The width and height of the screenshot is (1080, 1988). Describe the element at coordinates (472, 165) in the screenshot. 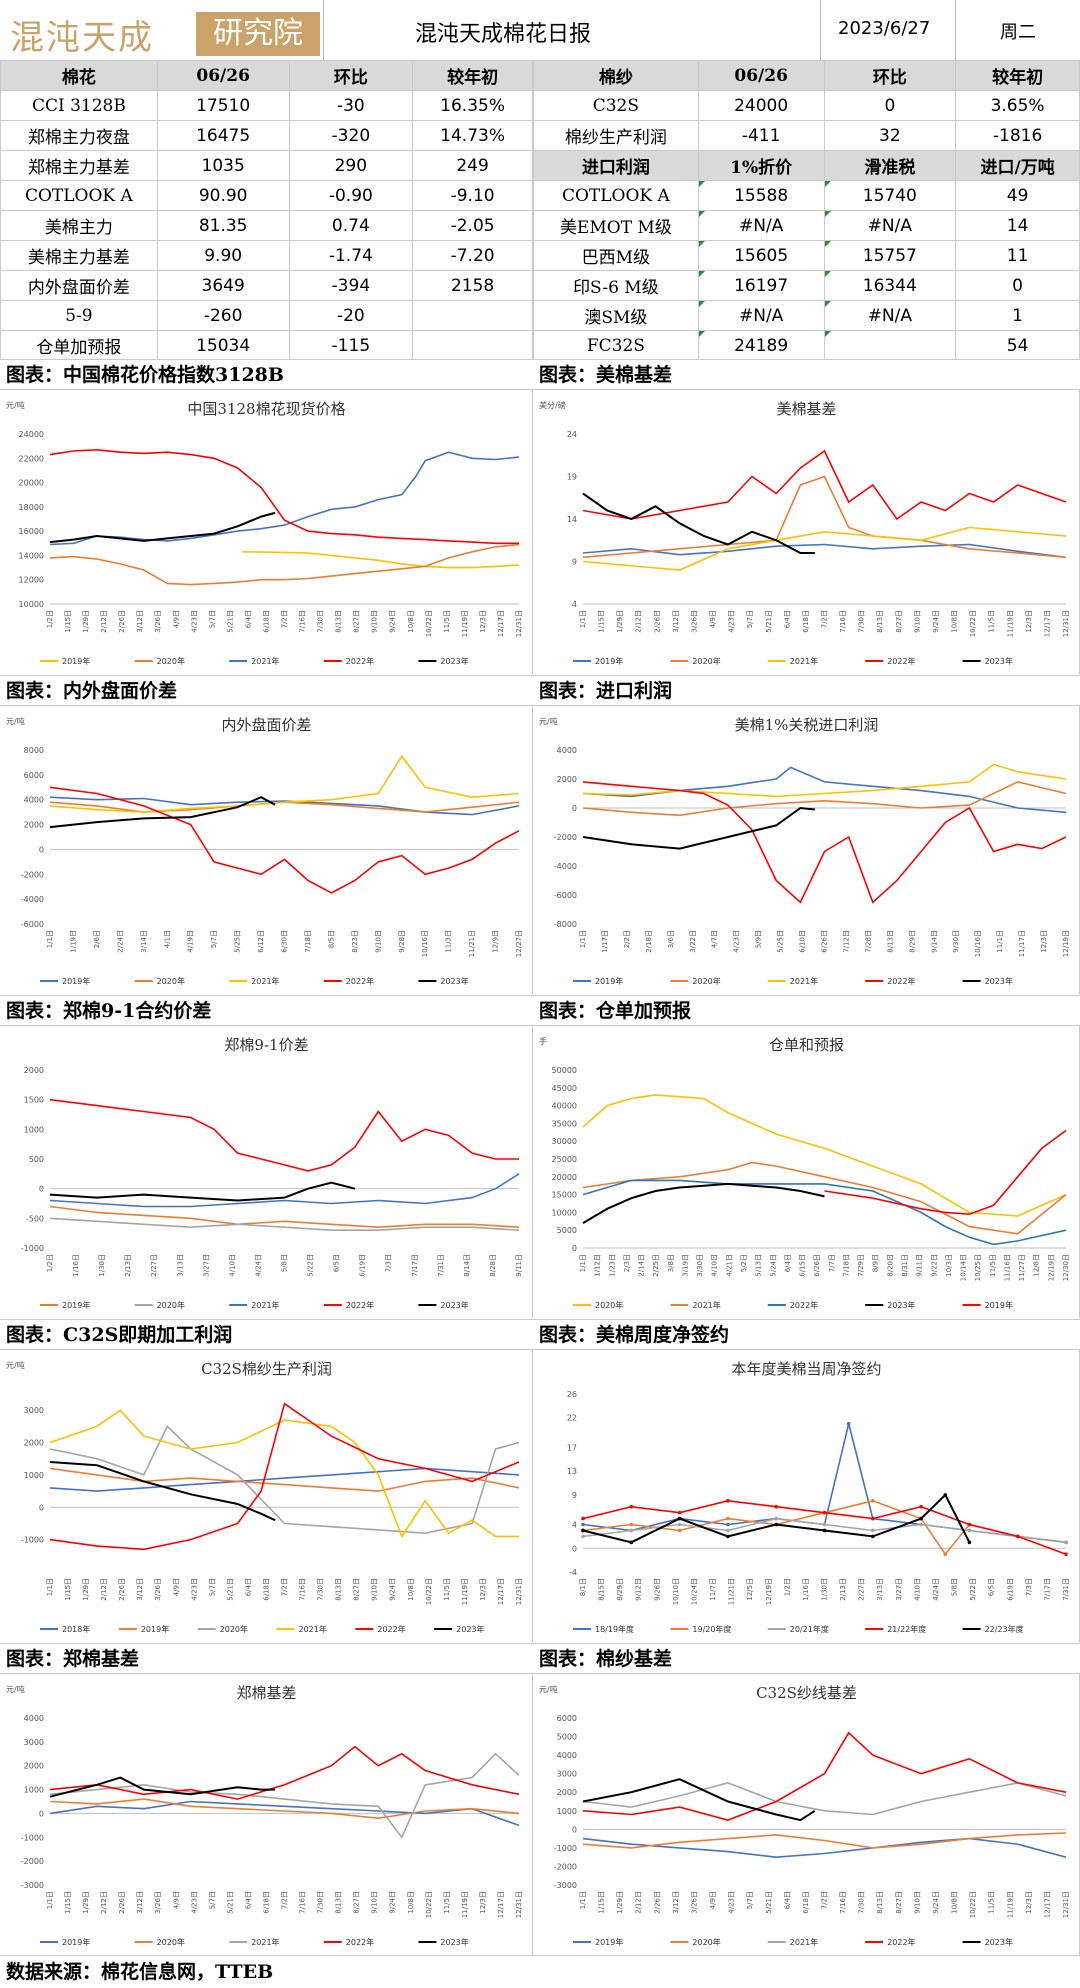

I see `table-cell: 249` at that location.